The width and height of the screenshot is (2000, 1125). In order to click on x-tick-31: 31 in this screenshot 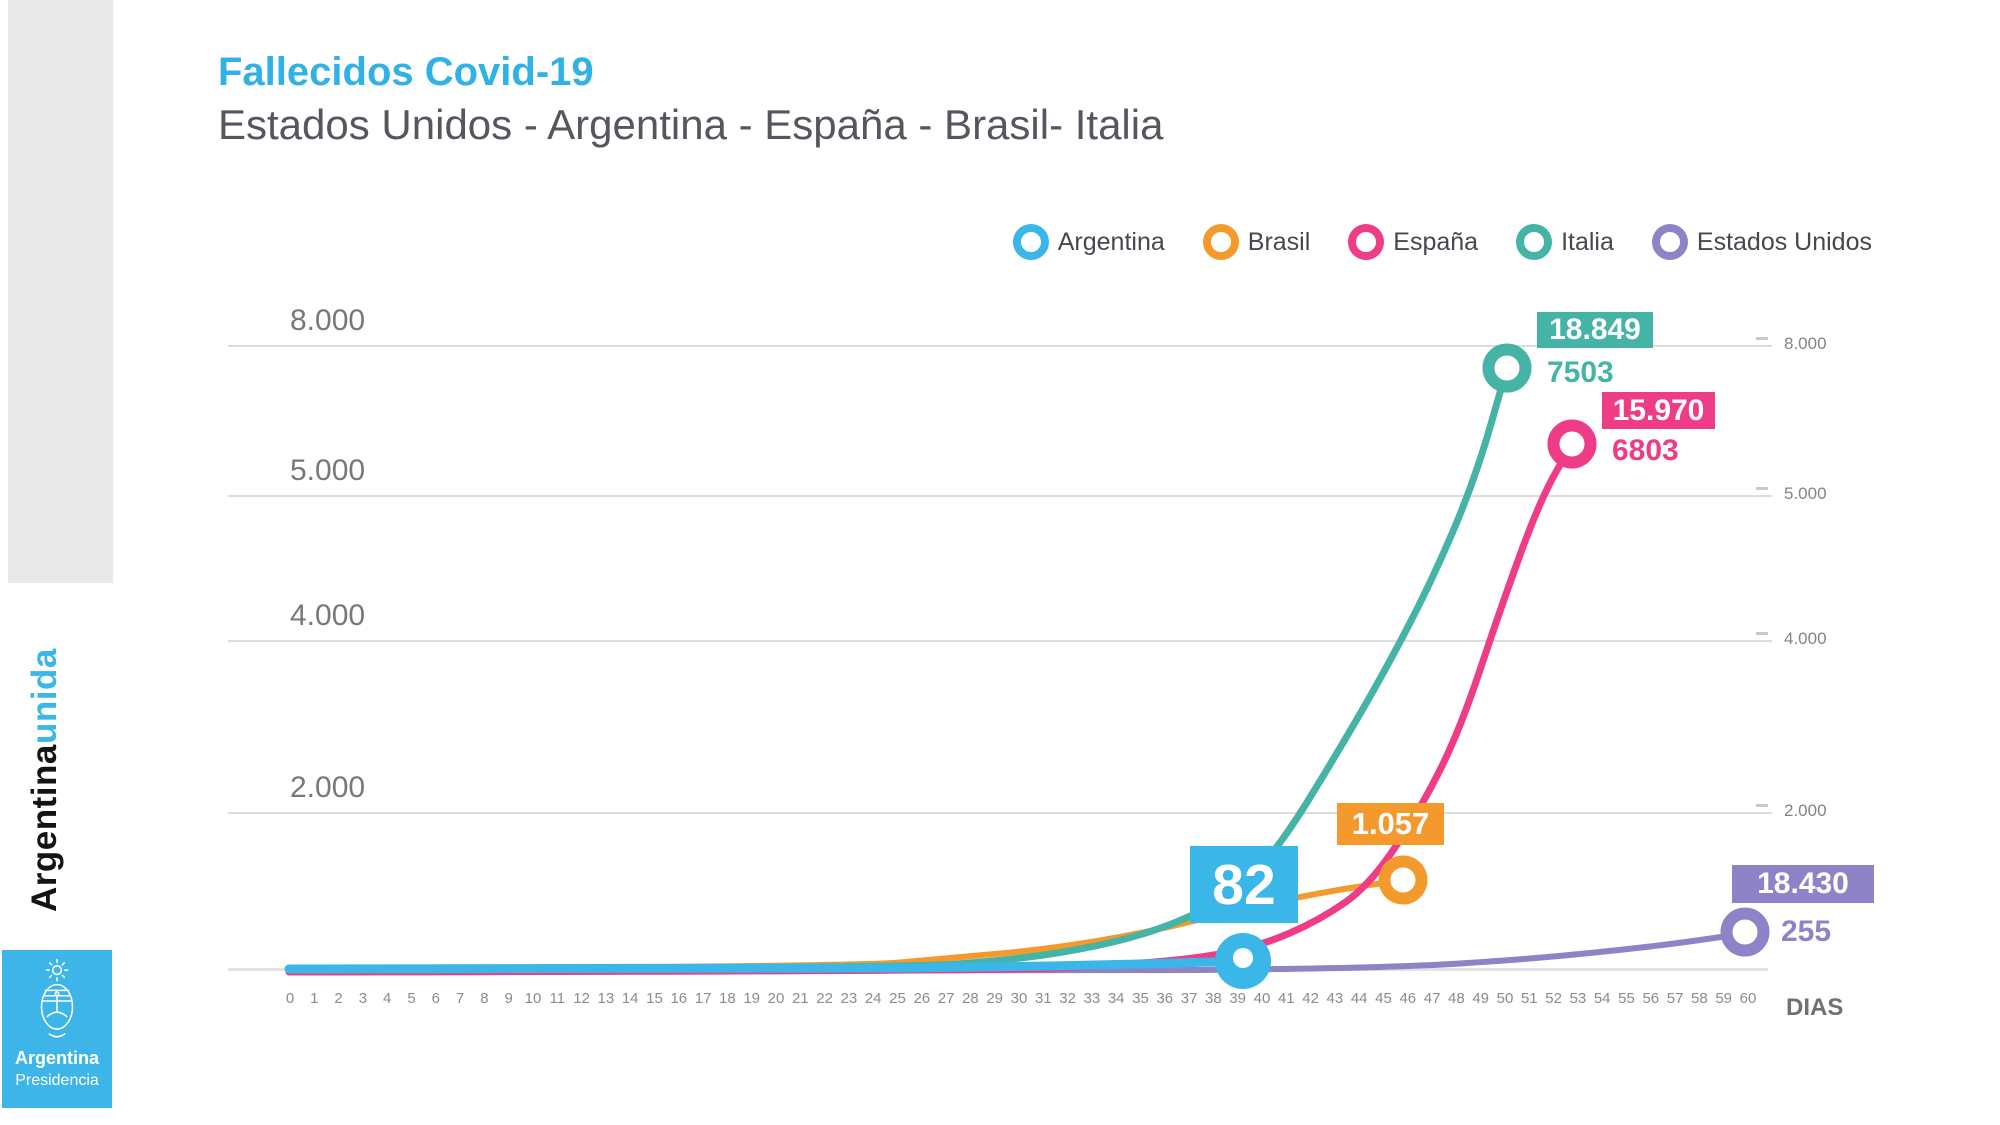, I will do `click(1043, 998)`.